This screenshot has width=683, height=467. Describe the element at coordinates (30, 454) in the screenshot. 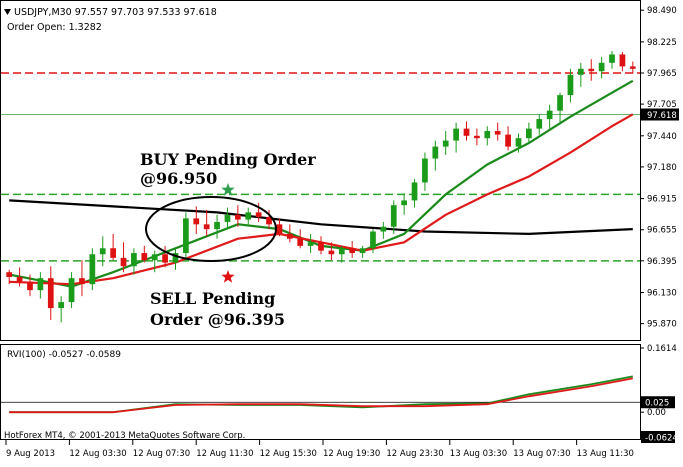

I see `time-tick-label: 9 Aug 2013` at that location.